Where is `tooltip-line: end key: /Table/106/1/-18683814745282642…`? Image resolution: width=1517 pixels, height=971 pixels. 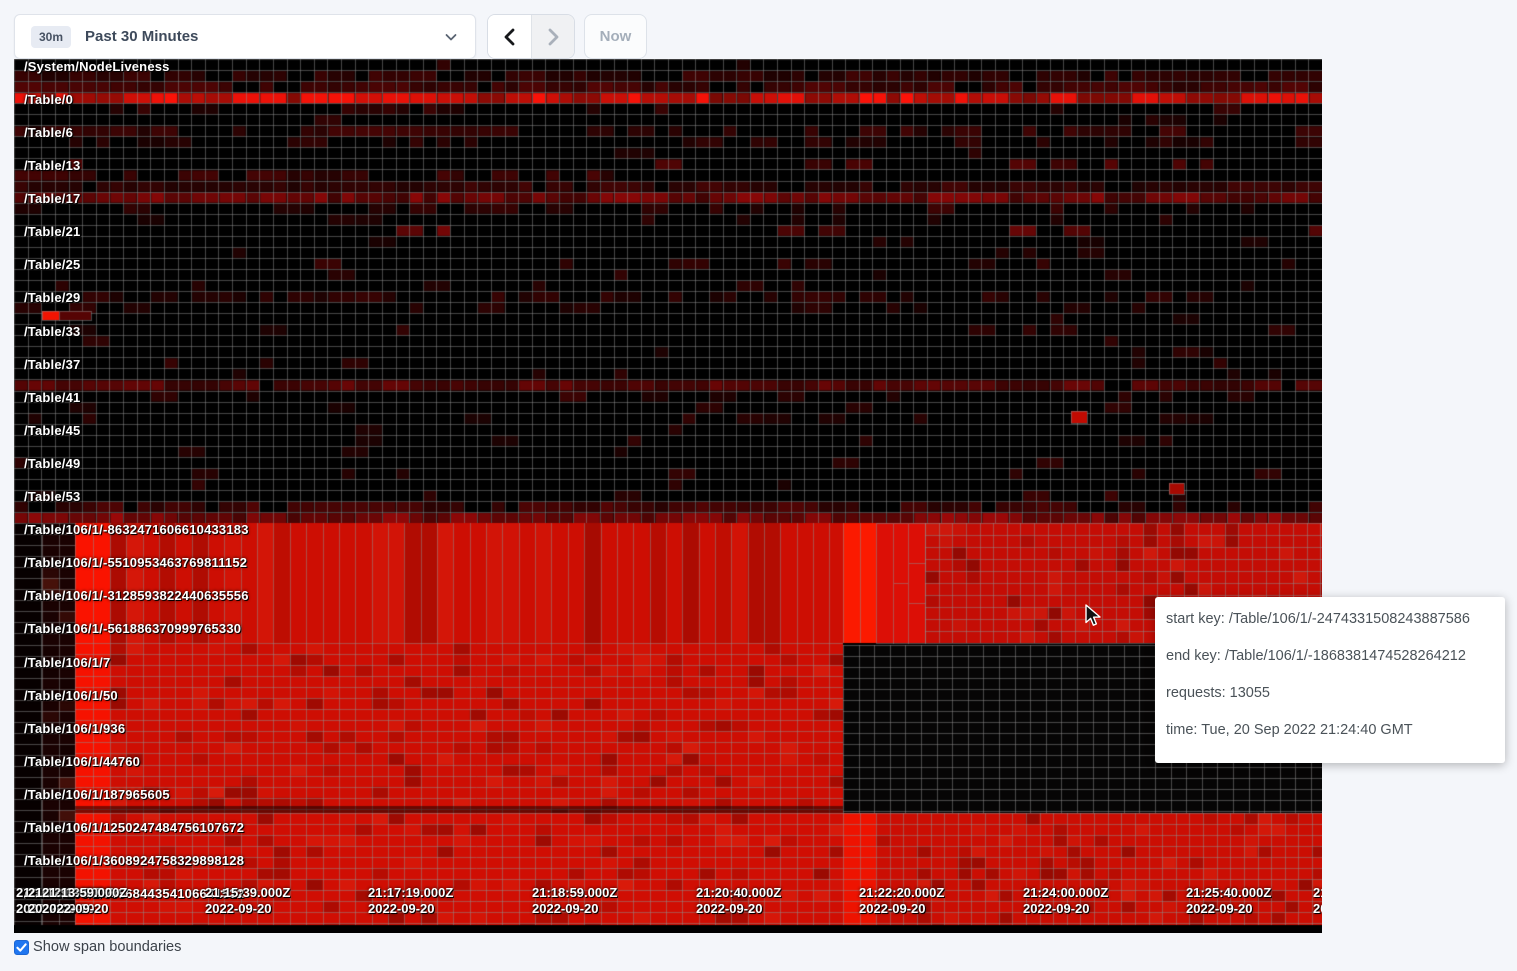
tooltip-line: end key: /Table/106/1/-18683814745282642… is located at coordinates (1316, 656).